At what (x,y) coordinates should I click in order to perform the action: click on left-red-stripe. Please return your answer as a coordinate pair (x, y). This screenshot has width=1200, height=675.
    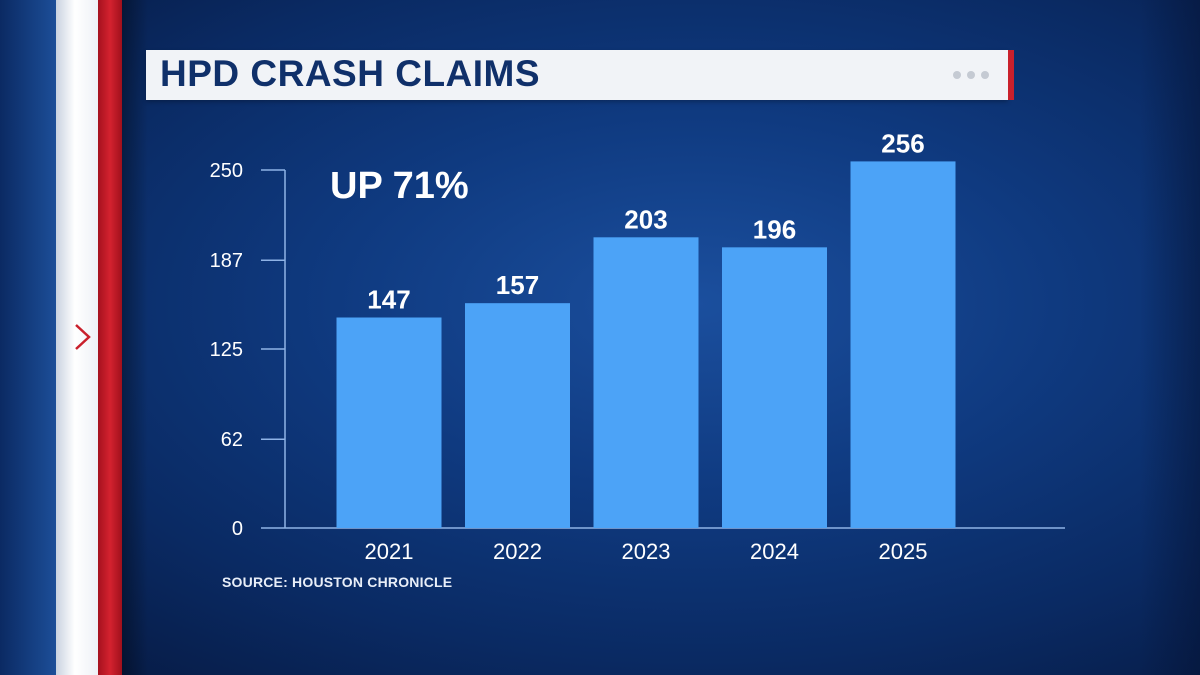
    Looking at the image, I should click on (110, 337).